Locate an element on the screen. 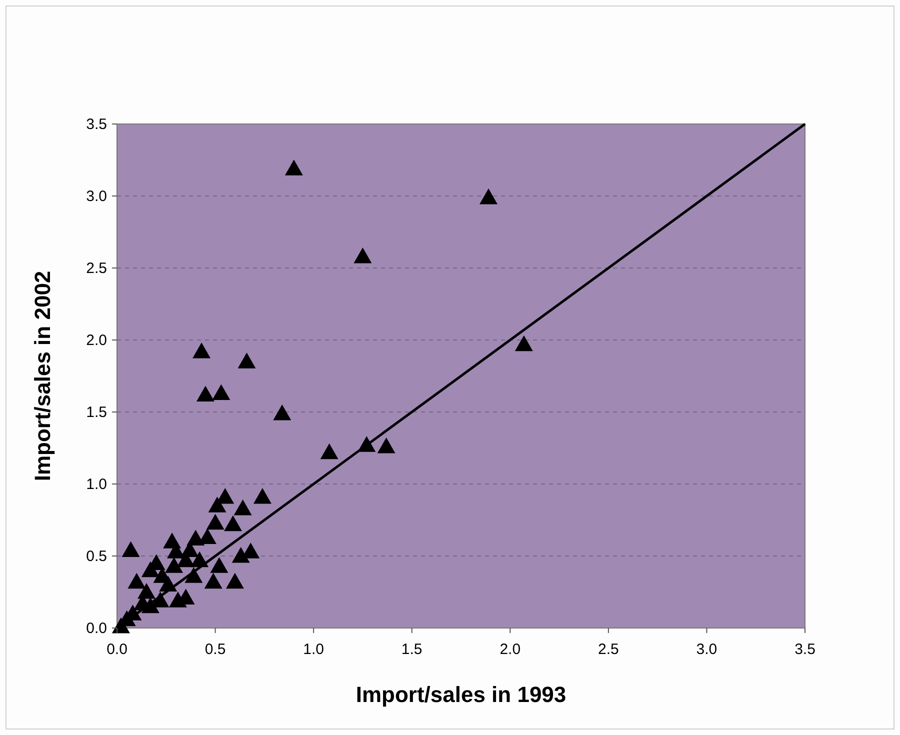  x-tick-label: 3.0 is located at coordinates (707, 649).